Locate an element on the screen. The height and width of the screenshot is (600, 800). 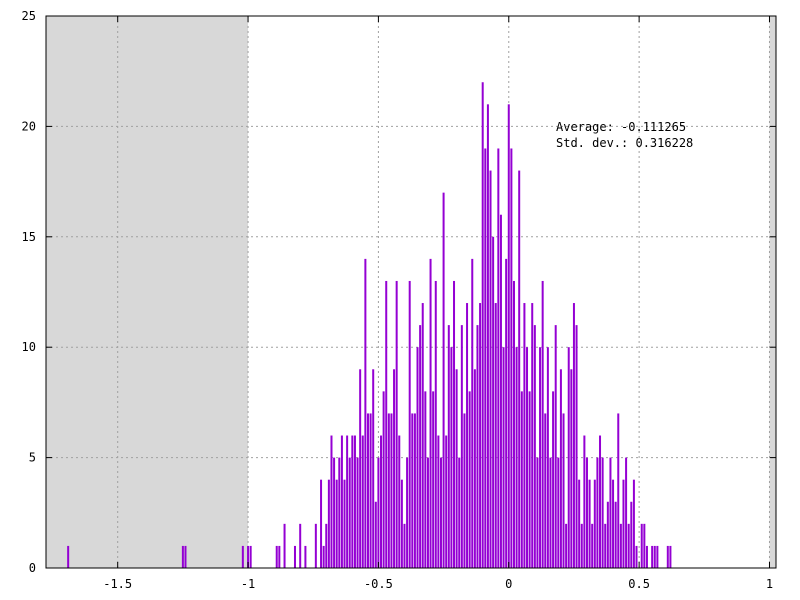
x-tick-label: 0.5 is located at coordinates (639, 584).